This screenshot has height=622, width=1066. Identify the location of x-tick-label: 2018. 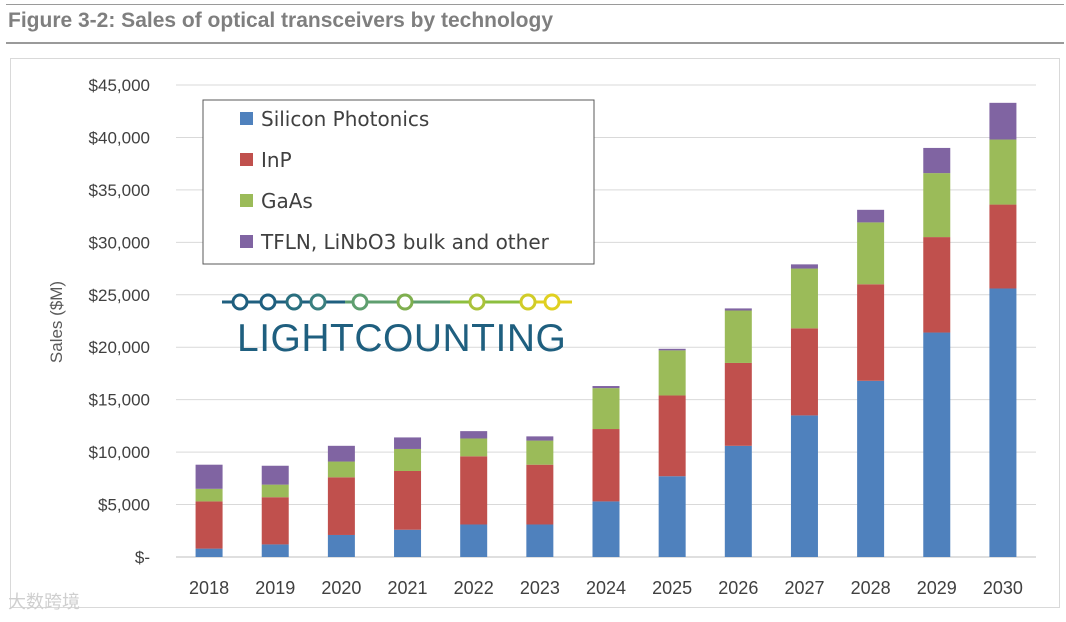
(209, 588).